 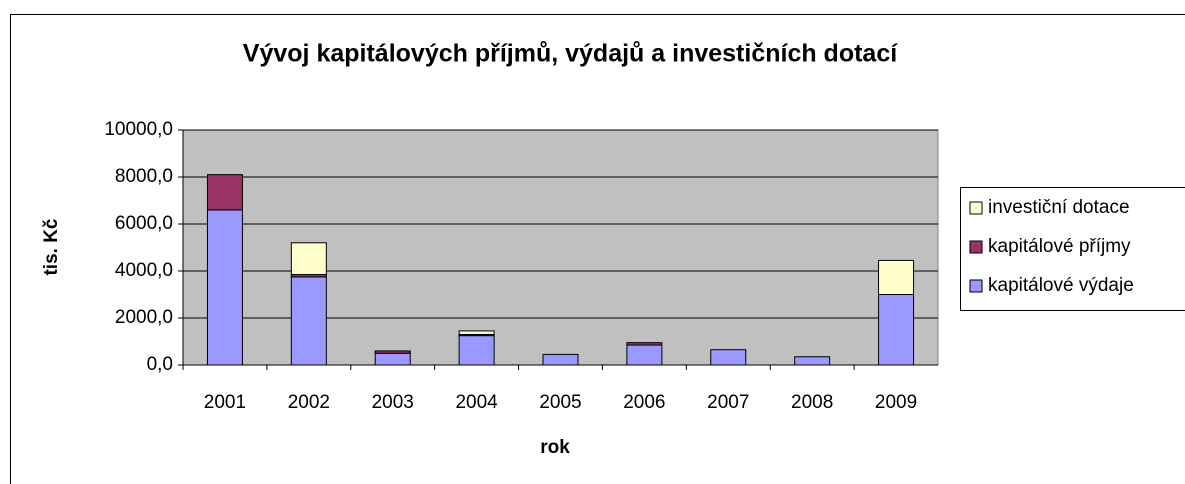 What do you see at coordinates (812, 402) in the screenshot?
I see `x-tick-label: 2008` at bounding box center [812, 402].